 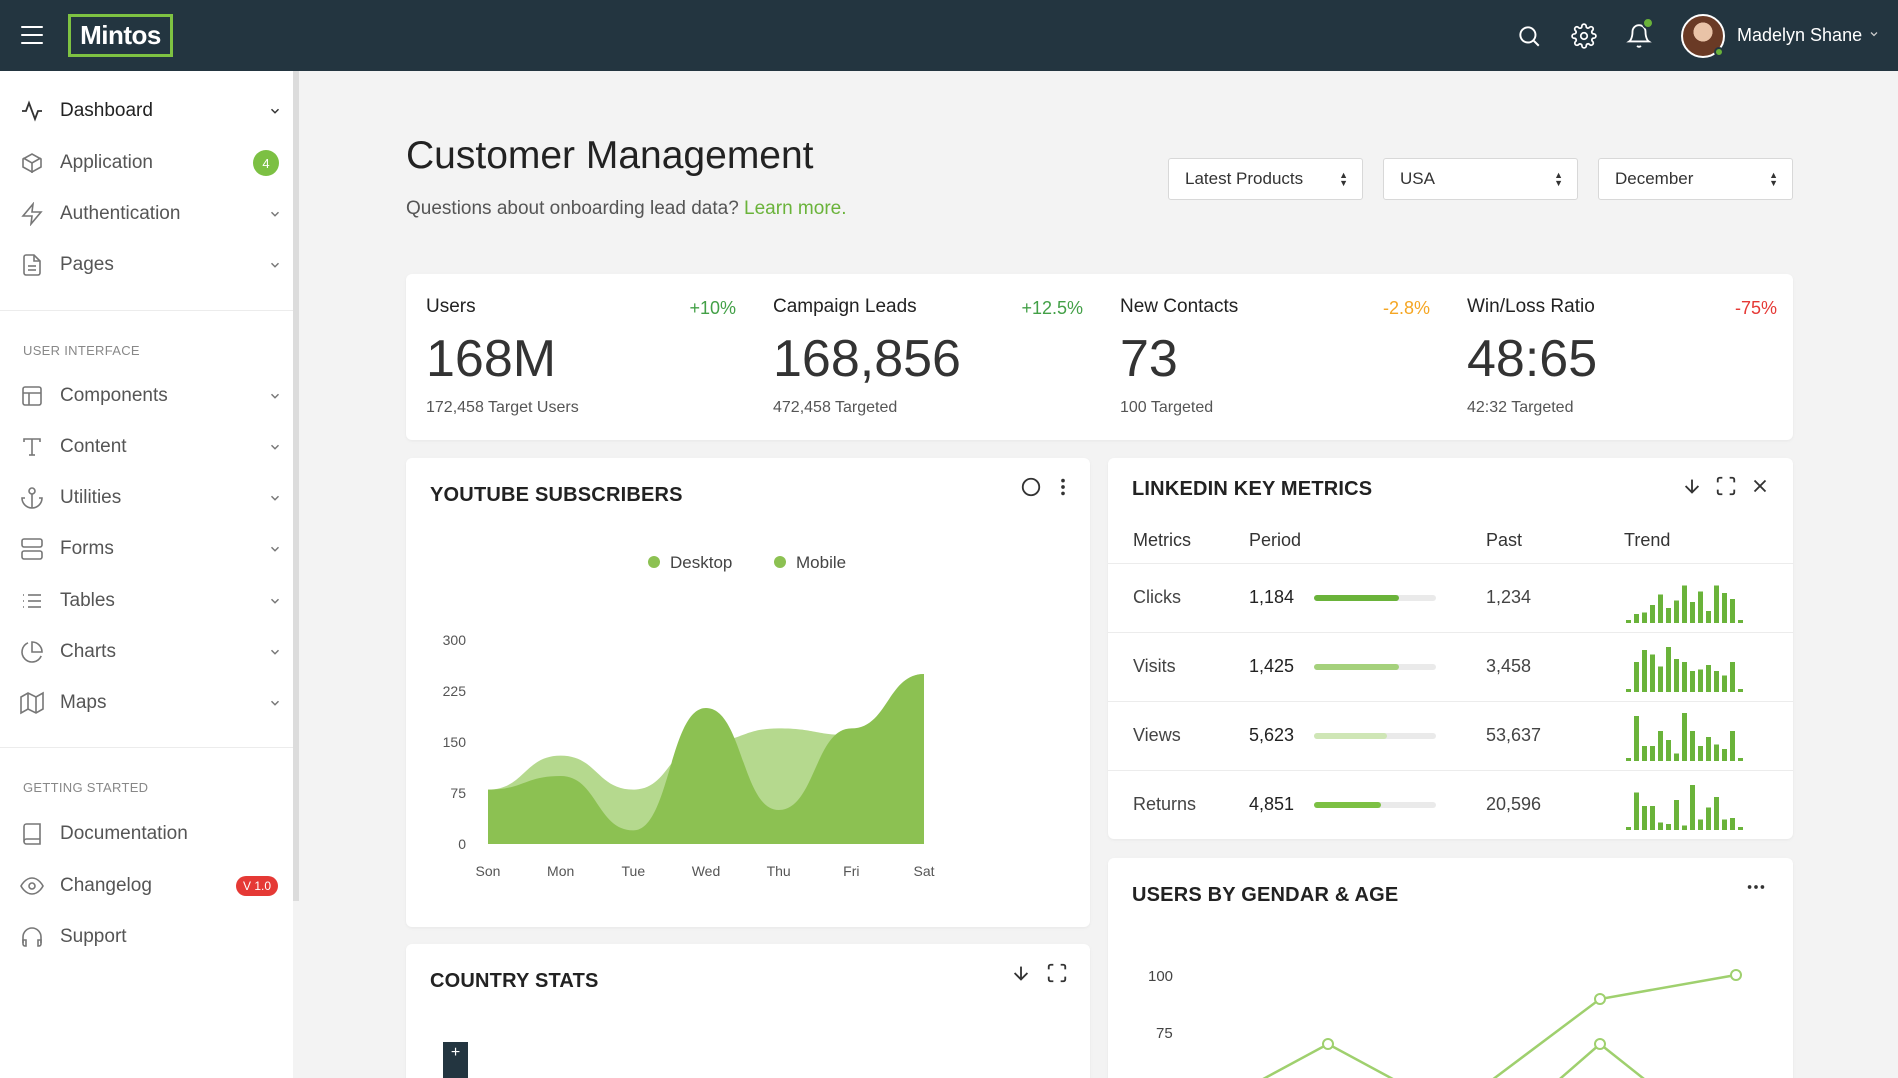 What do you see at coordinates (32, 35) in the screenshot?
I see `menu-toggle-icon` at bounding box center [32, 35].